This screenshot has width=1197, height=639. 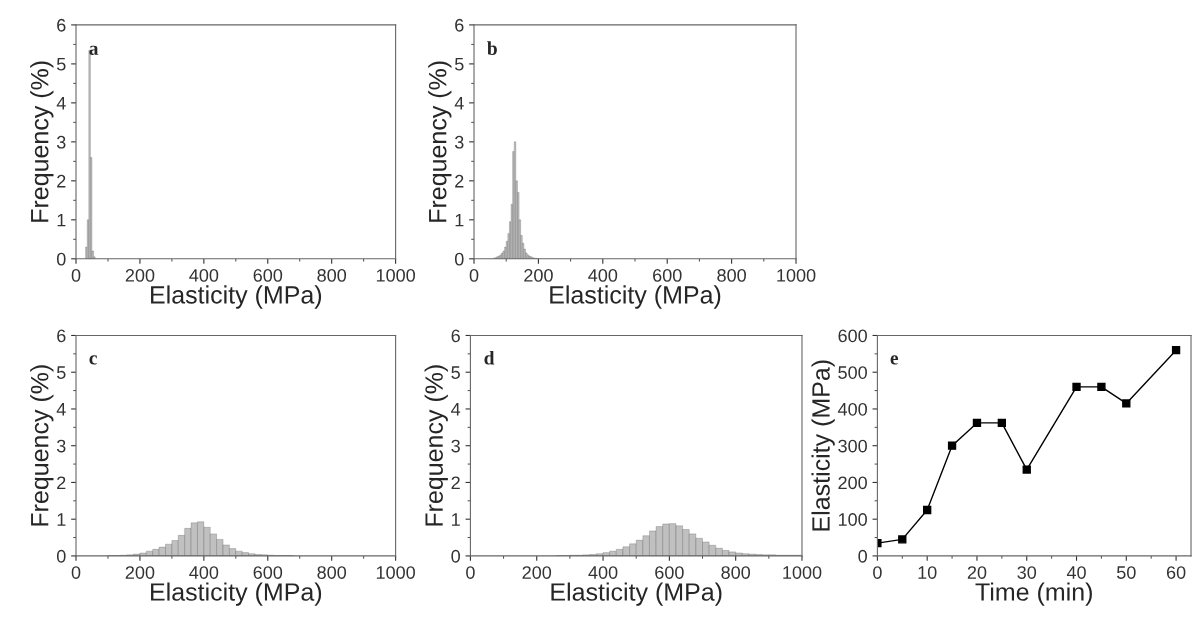 I want to click on y-tick-label: 600, so click(x=852, y=336).